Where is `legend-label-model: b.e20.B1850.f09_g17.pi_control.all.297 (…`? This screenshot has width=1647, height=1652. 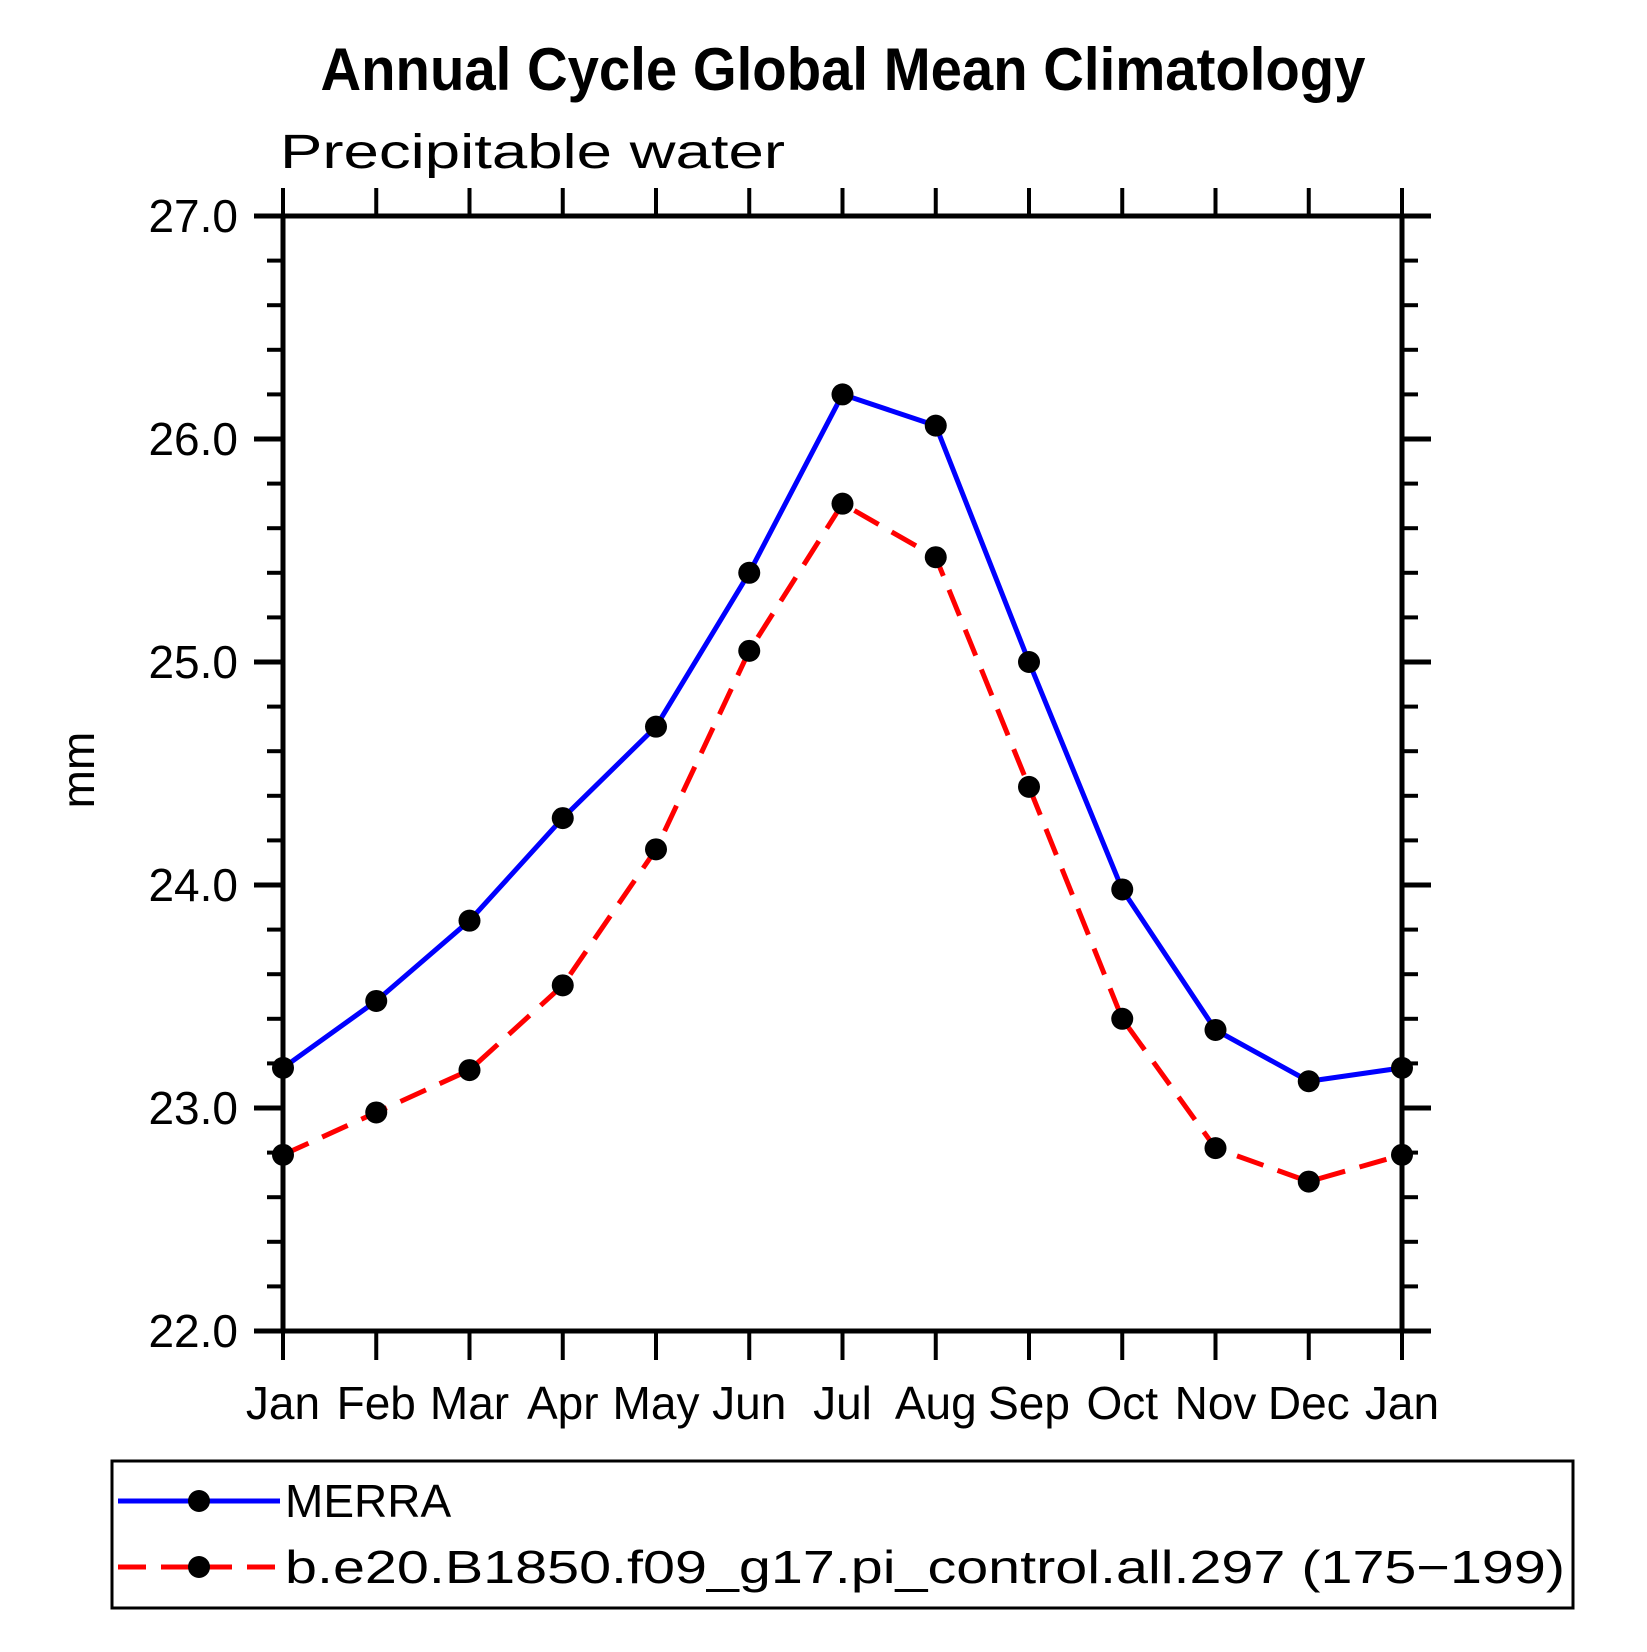 legend-label-model: b.e20.B1850.f09_g17.pi_control.all.297 (… is located at coordinates (925, 1567).